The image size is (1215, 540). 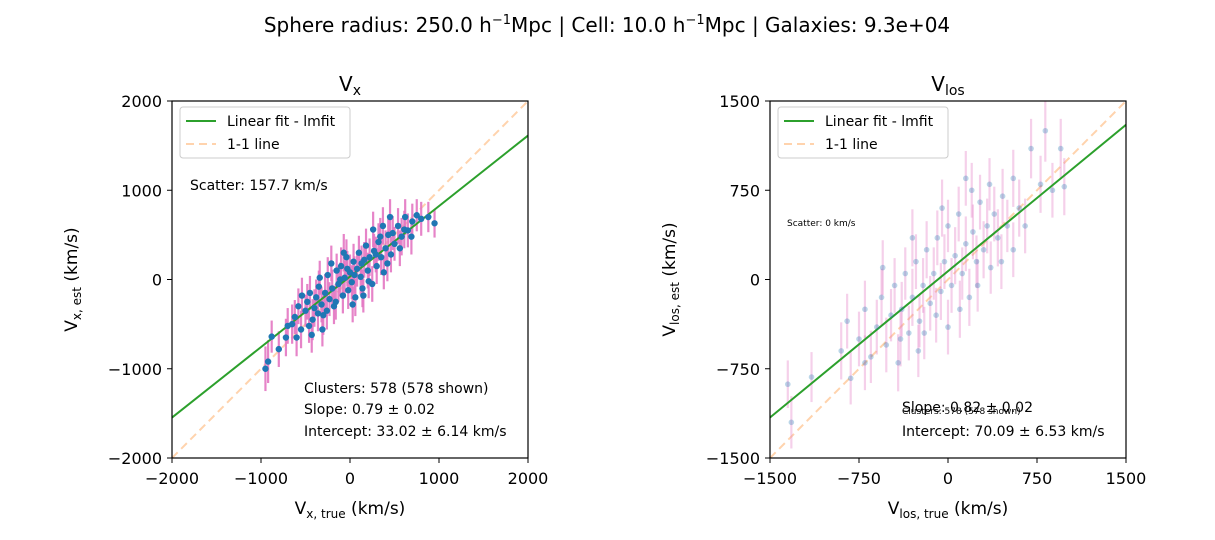 What do you see at coordinates (253, 145) in the screenshot?
I see `legend-label-identity: 1-1 line` at bounding box center [253, 145].